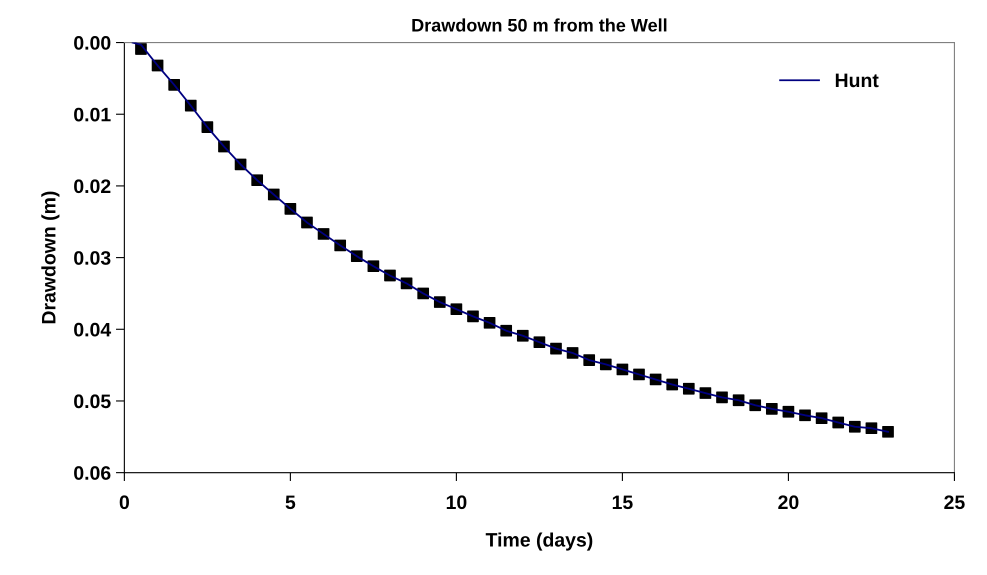 This screenshot has width=987, height=575. I want to click on y-axis-title: Drawdown (m), so click(50, 258).